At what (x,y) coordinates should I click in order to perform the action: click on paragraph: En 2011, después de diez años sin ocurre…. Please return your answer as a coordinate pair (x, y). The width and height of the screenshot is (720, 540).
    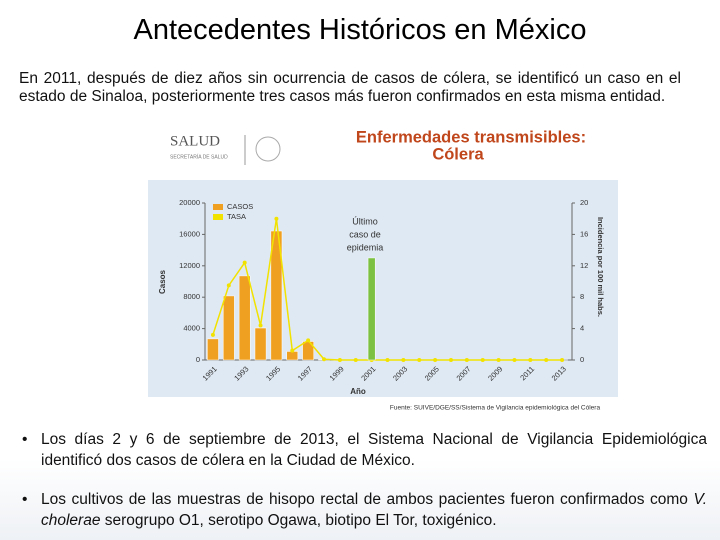
    Looking at the image, I should click on (350, 87).